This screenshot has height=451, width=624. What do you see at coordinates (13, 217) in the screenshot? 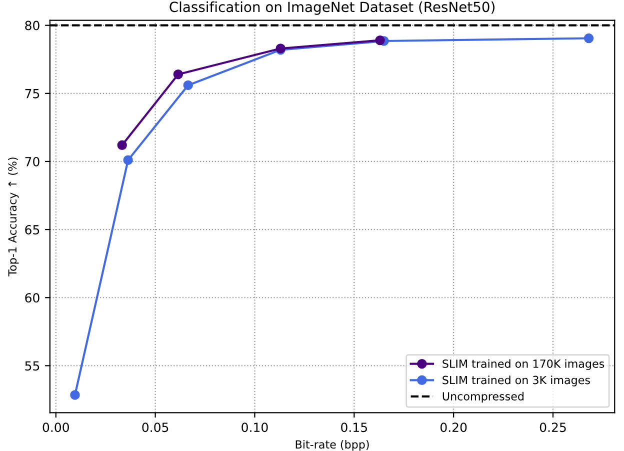
I see `y-axis-title: Top-1 Accuracy ↑ (%)` at bounding box center [13, 217].